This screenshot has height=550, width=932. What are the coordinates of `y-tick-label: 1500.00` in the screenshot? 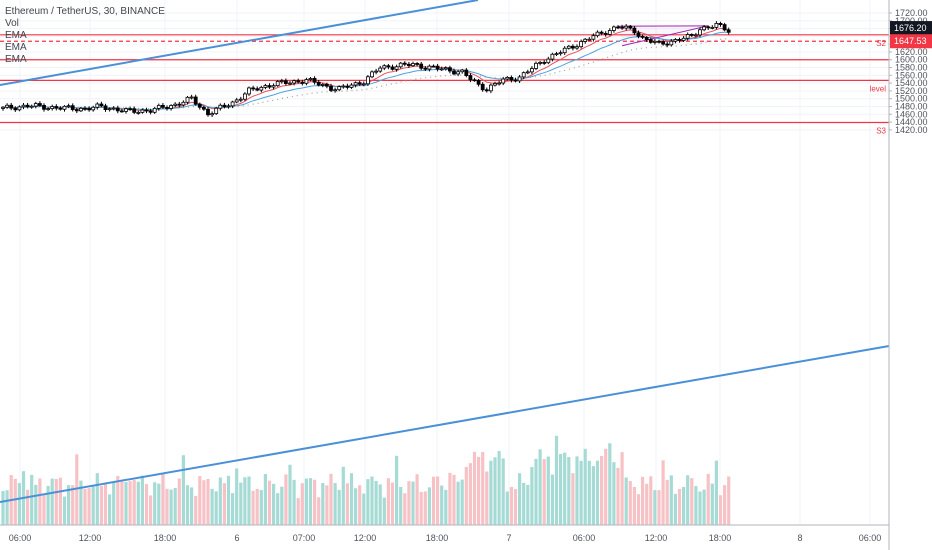 It's located at (911, 99).